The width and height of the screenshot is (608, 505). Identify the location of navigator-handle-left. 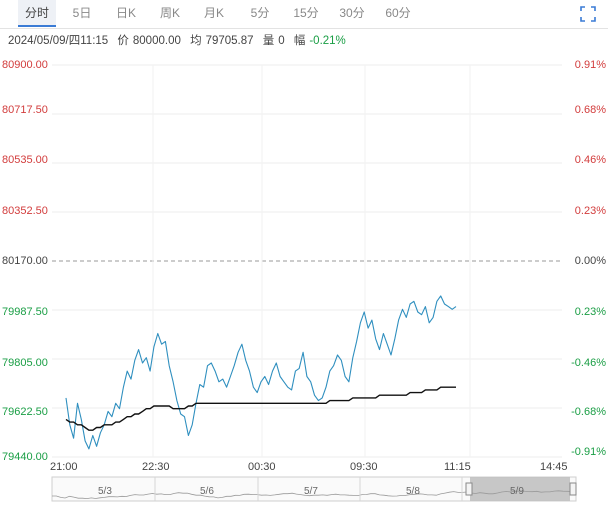
(469, 489).